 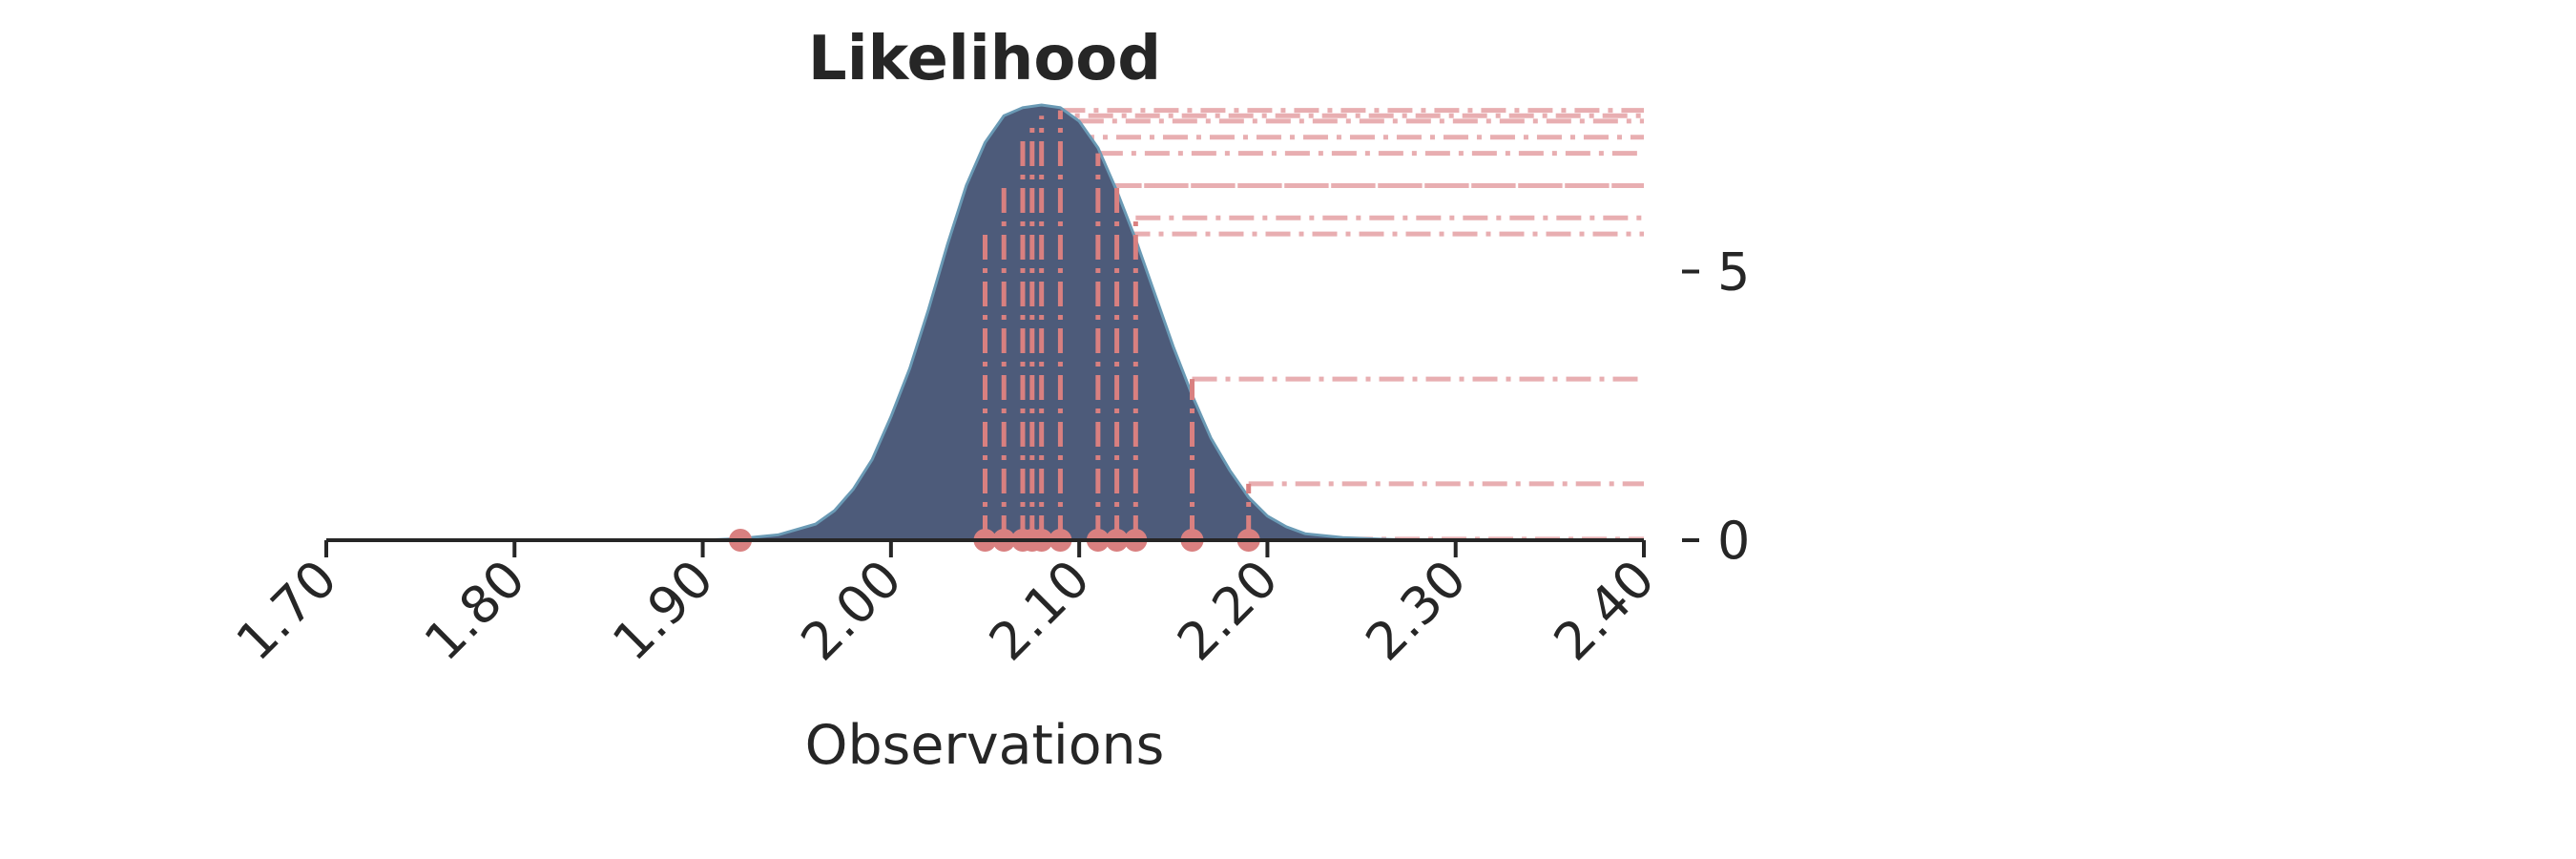 What do you see at coordinates (1228, 611) in the screenshot?
I see `x-tick-label-5: 2.20` at bounding box center [1228, 611].